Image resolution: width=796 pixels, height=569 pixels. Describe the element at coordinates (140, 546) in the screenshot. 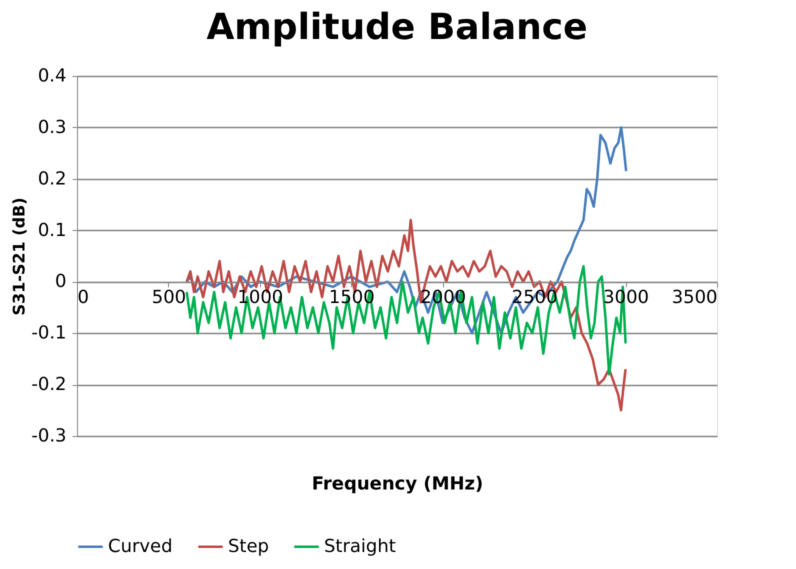

I see `legend-label: Curved` at that location.